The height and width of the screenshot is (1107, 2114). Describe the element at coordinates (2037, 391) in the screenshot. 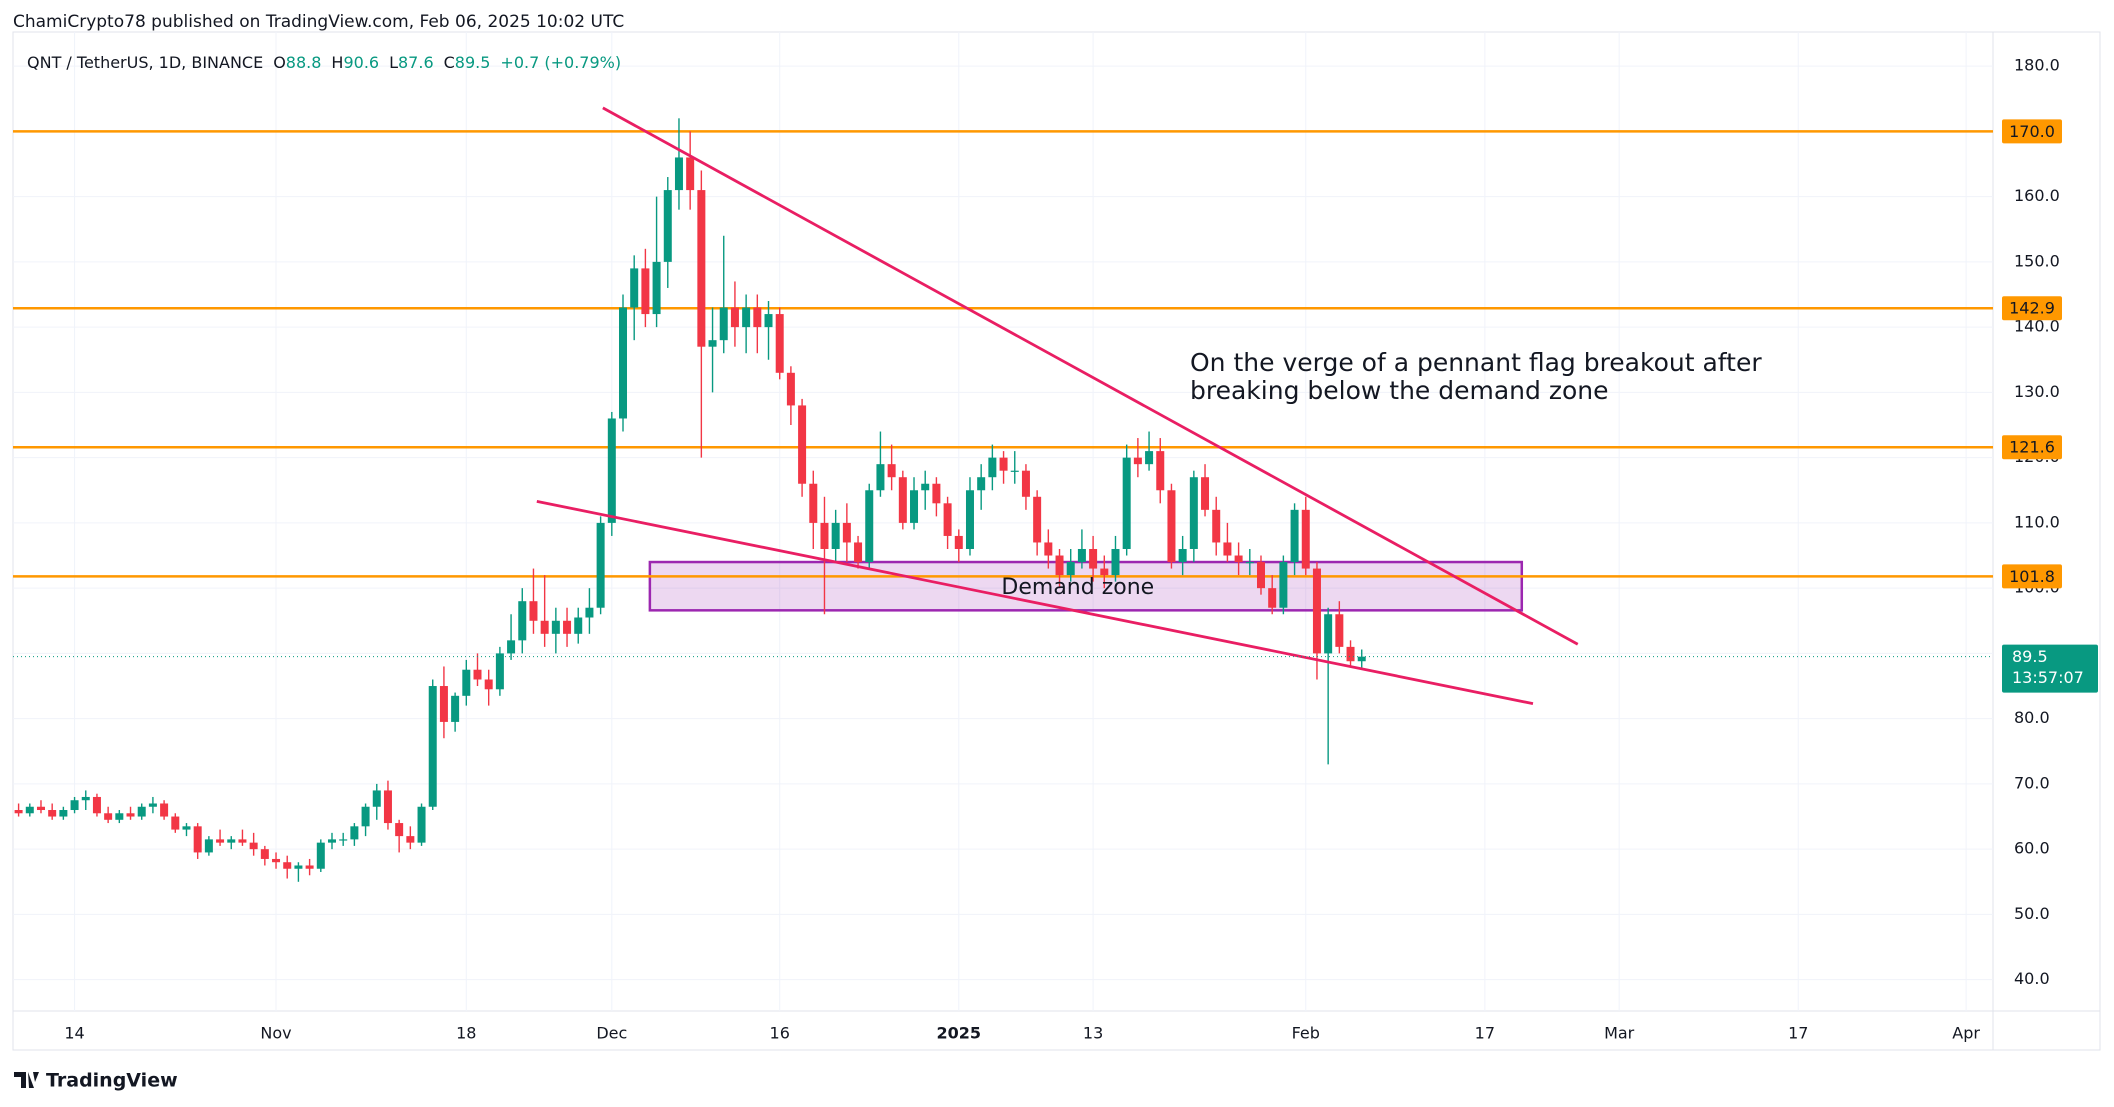

I see `y-tick-label: 130.0` at that location.